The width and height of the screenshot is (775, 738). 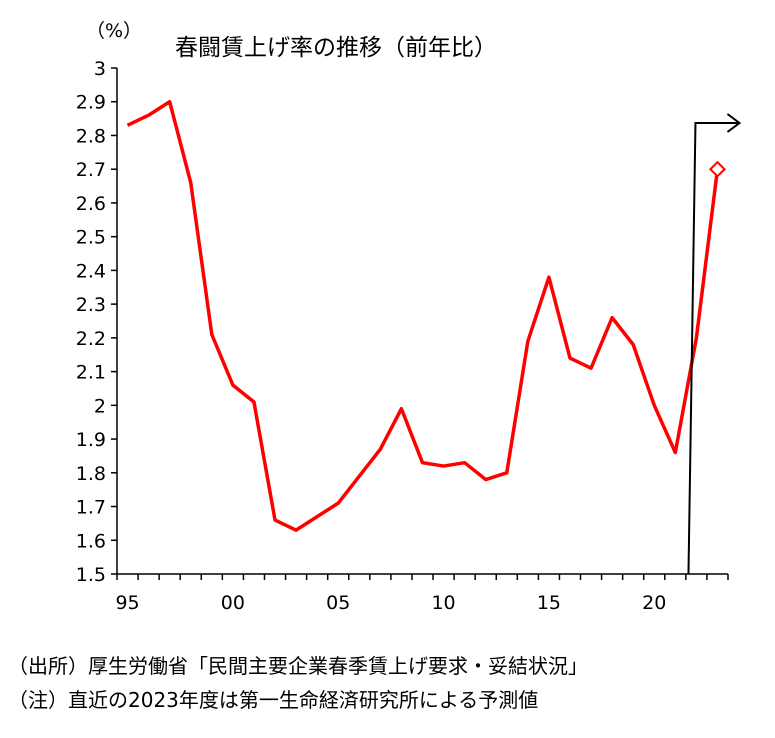 What do you see at coordinates (91, 373) in the screenshot?
I see `y-tick-label: 2.1` at bounding box center [91, 373].